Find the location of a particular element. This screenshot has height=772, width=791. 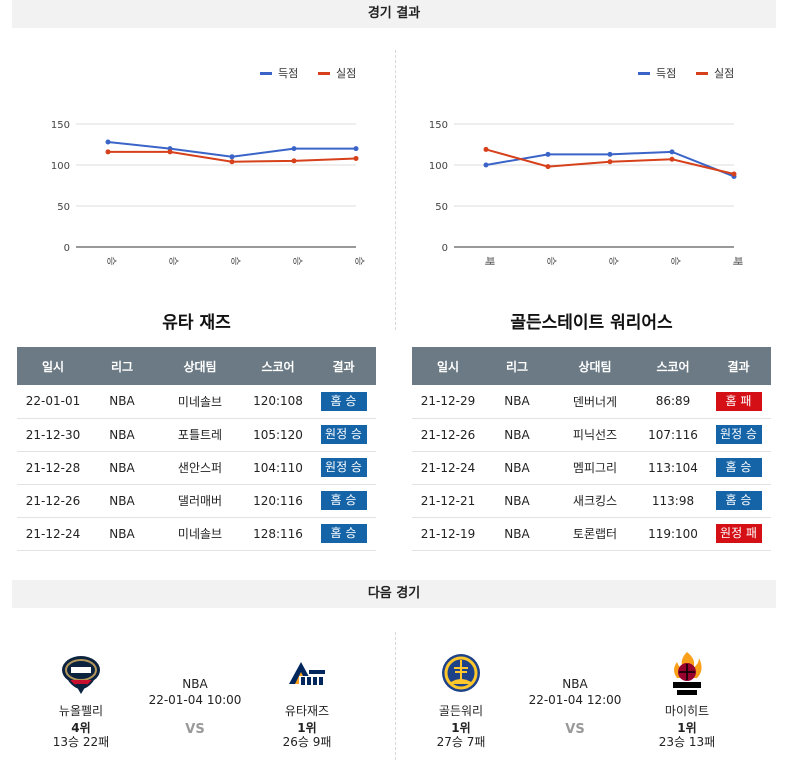

next-game-home-team: 뉴올펠리 4위 13승 22패 is located at coordinates (81, 699).